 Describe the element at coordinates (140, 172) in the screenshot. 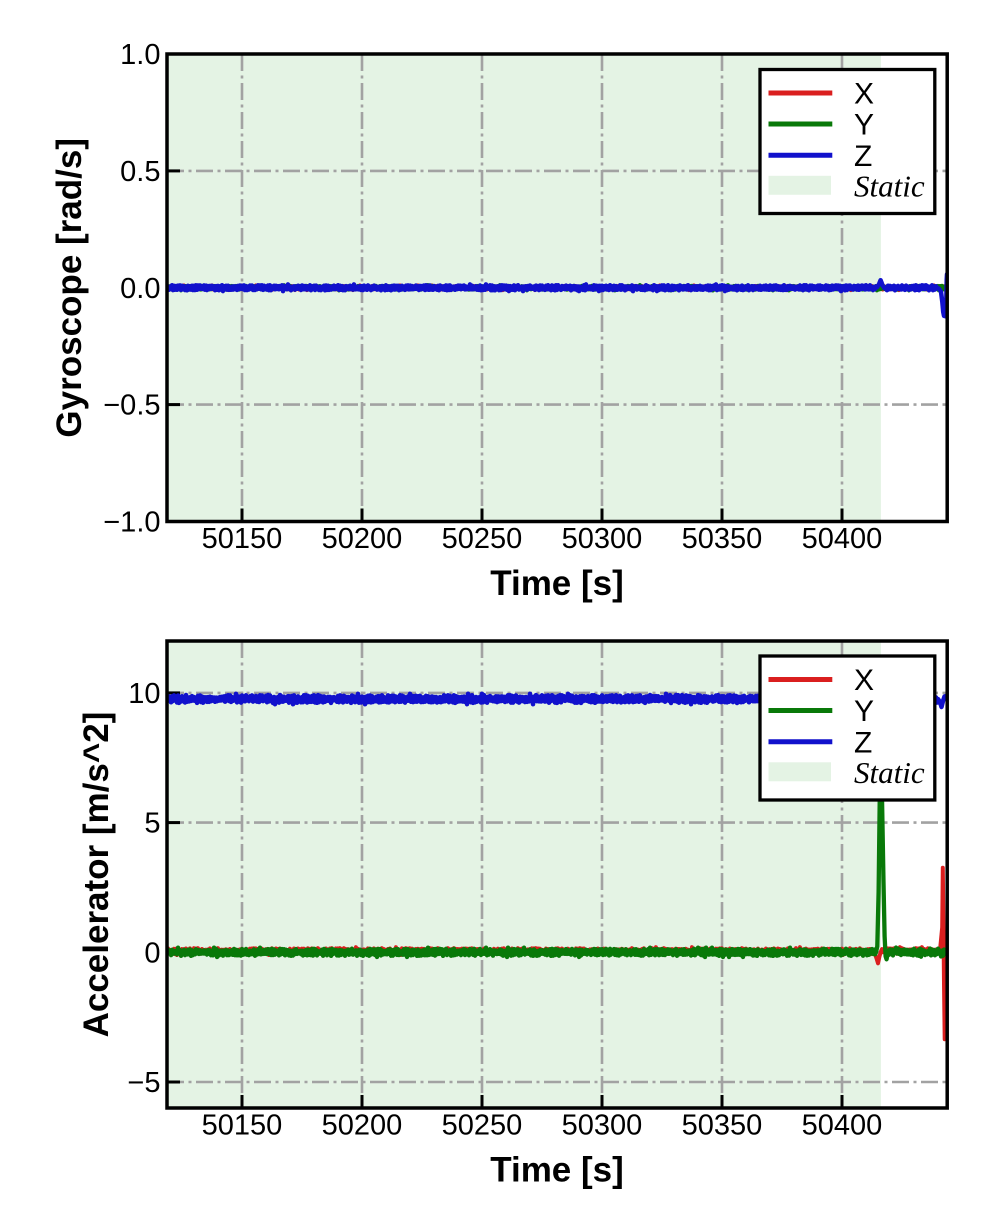

I see `svg-text: 0.5` at that location.